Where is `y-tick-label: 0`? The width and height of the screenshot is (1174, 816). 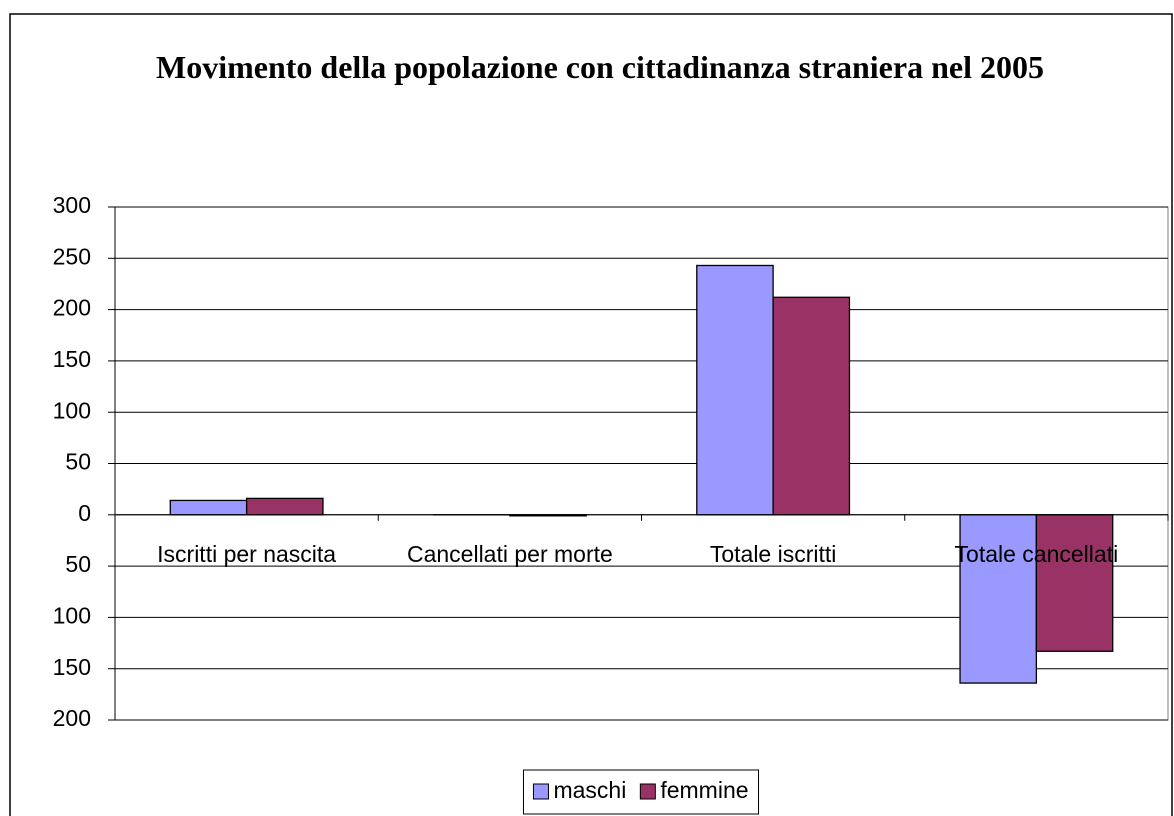
y-tick-label: 0 is located at coordinates (84, 513).